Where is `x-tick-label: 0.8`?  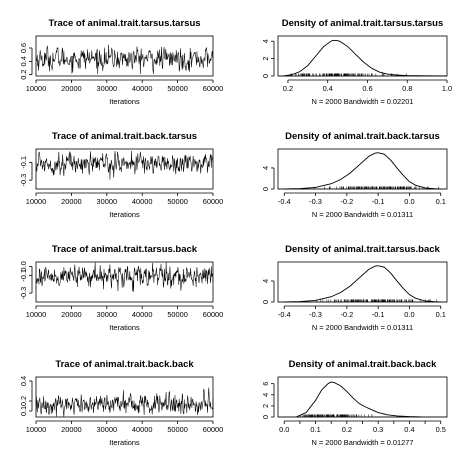
x-tick-label: 0.8 is located at coordinates (407, 88).